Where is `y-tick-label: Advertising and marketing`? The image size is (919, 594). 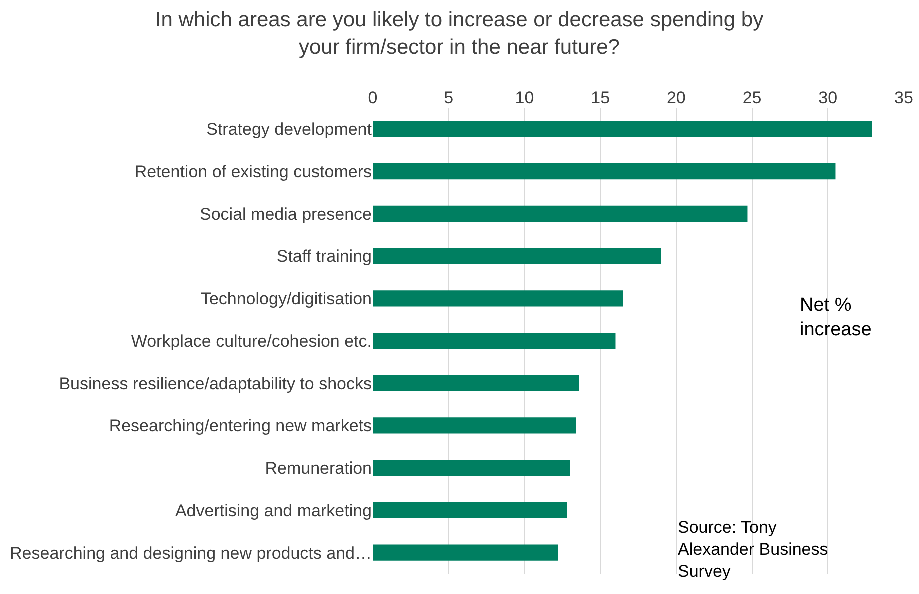
y-tick-label: Advertising and marketing is located at coordinates (273, 510).